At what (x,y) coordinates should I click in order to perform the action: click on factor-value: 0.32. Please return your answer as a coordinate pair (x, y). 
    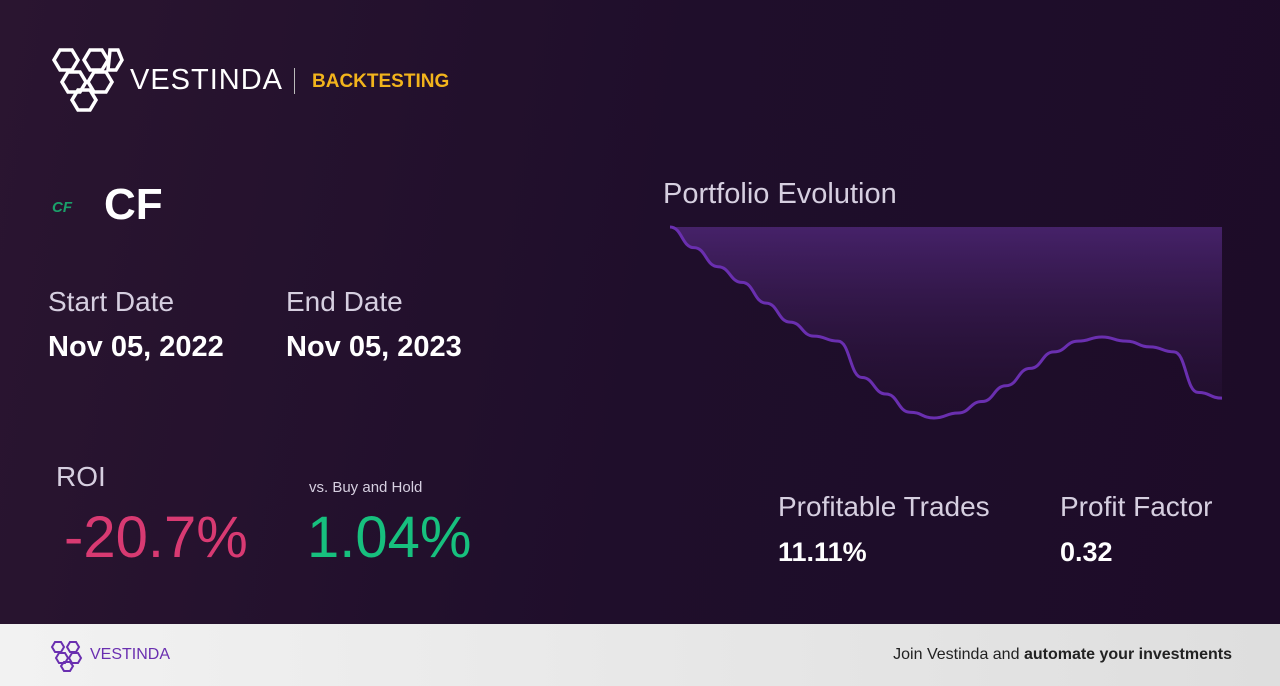
    Looking at the image, I should click on (1086, 552).